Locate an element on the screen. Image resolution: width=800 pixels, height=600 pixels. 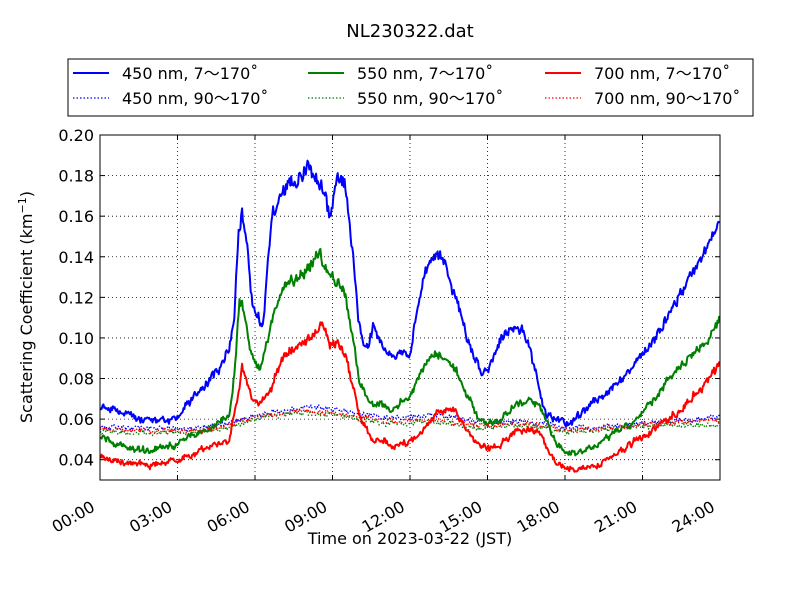
legend-label-0: 450 nm, 7～170˚ is located at coordinates (190, 73).